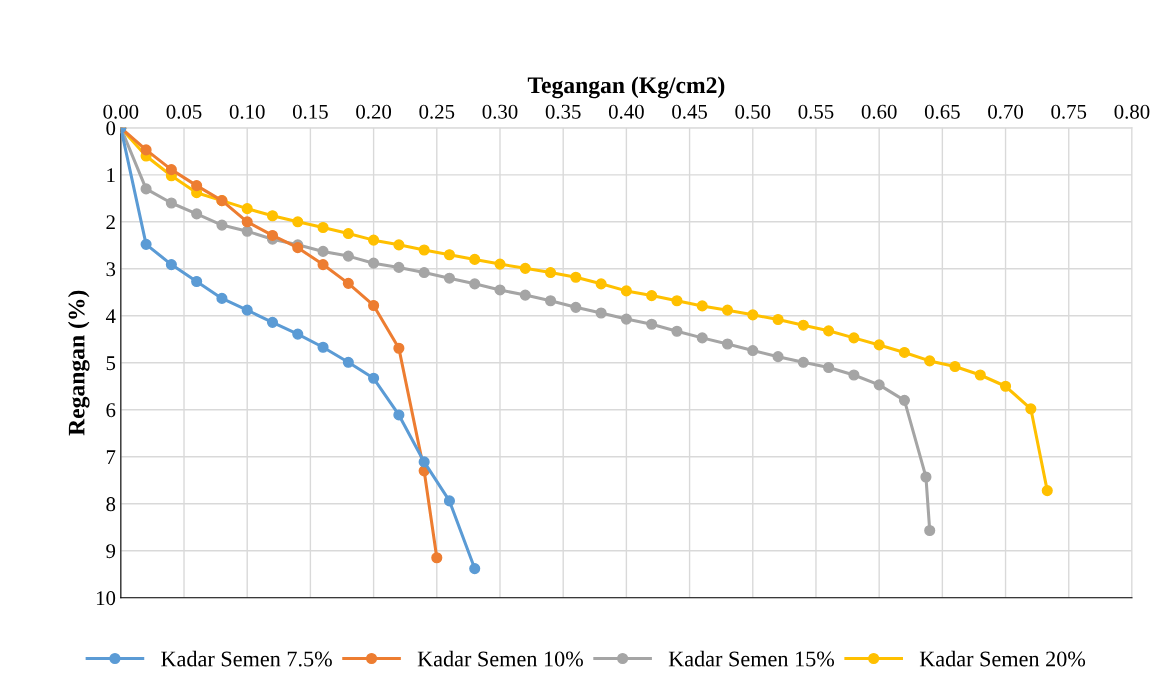 Image resolution: width=1173 pixels, height=691 pixels. I want to click on y-tick-label: 4, so click(110, 316).